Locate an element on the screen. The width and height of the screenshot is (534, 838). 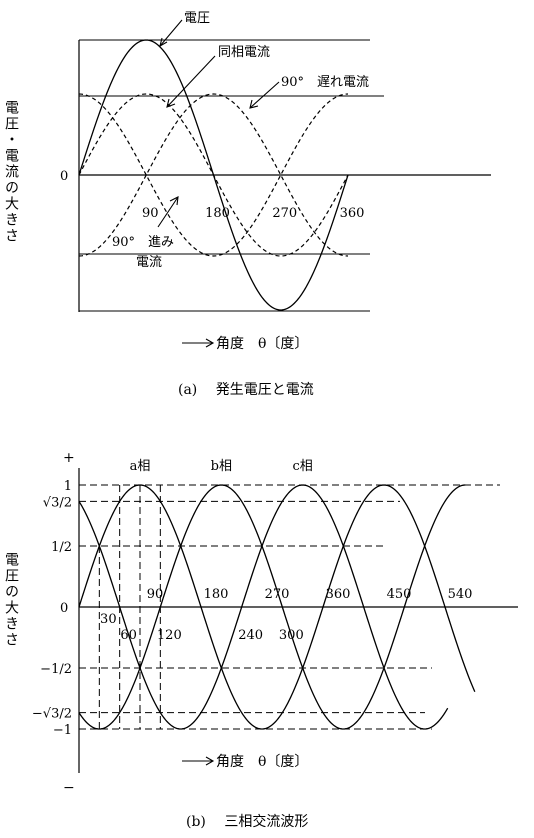
b-y-tick-labels: 1√3/2 1/2 −1/2 −√3/2−1 is located at coordinates (52, 608).